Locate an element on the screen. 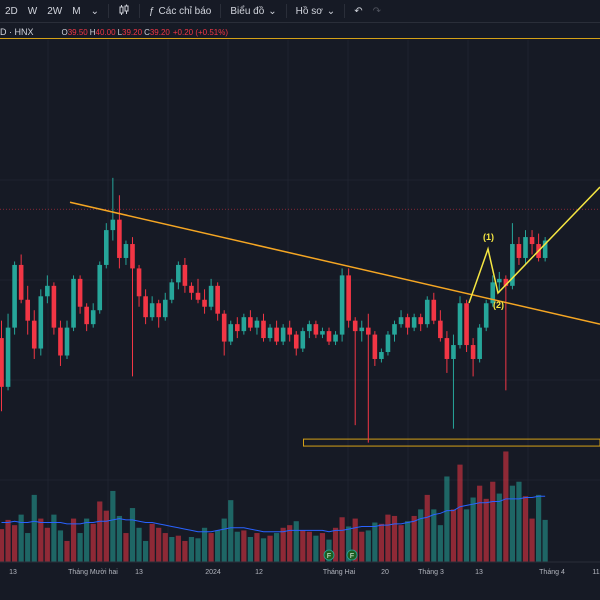 Image resolution: width=600 pixels, height=600 pixels. wave-pattern-line is located at coordinates (534, 245).